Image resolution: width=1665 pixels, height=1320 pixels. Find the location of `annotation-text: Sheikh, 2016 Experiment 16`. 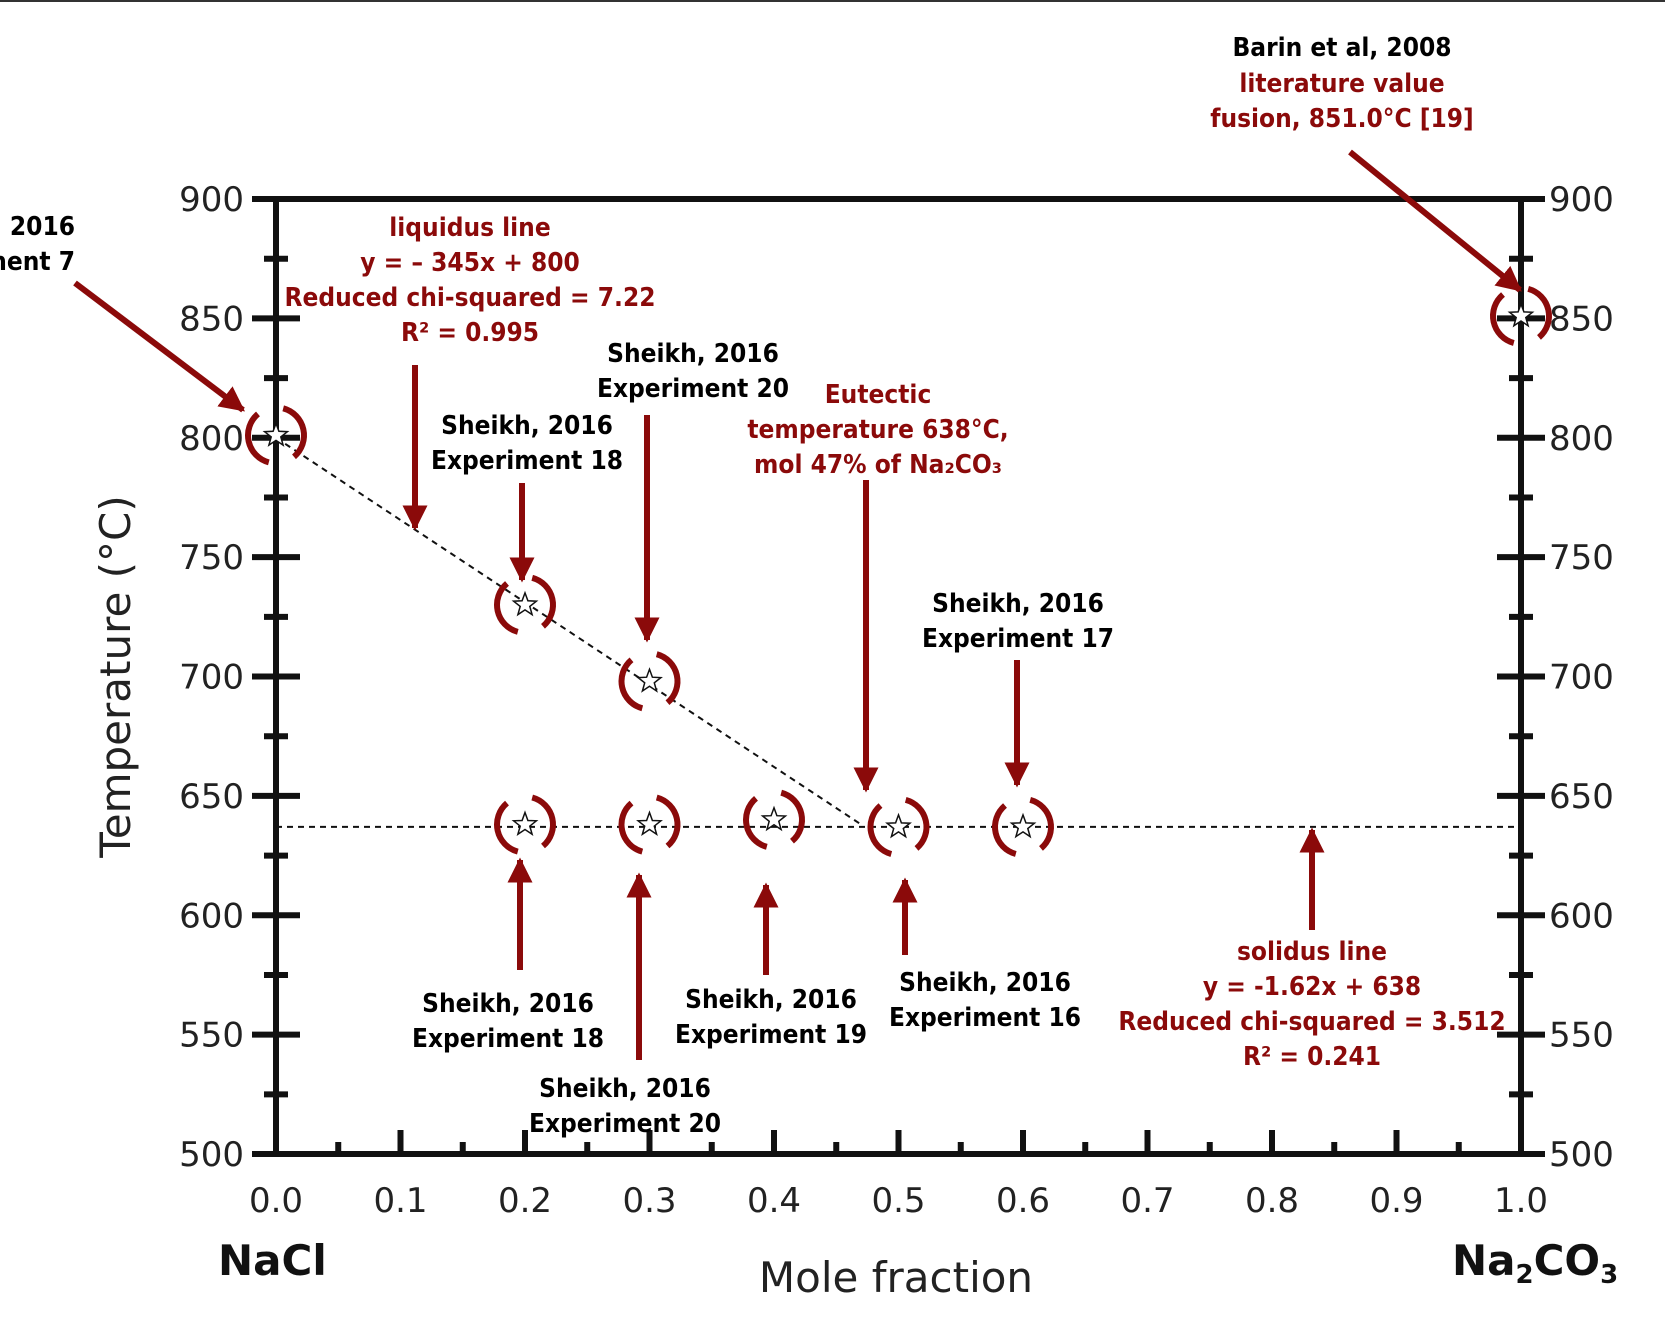

annotation-text: Sheikh, 2016 Experiment 16 is located at coordinates (985, 1000).